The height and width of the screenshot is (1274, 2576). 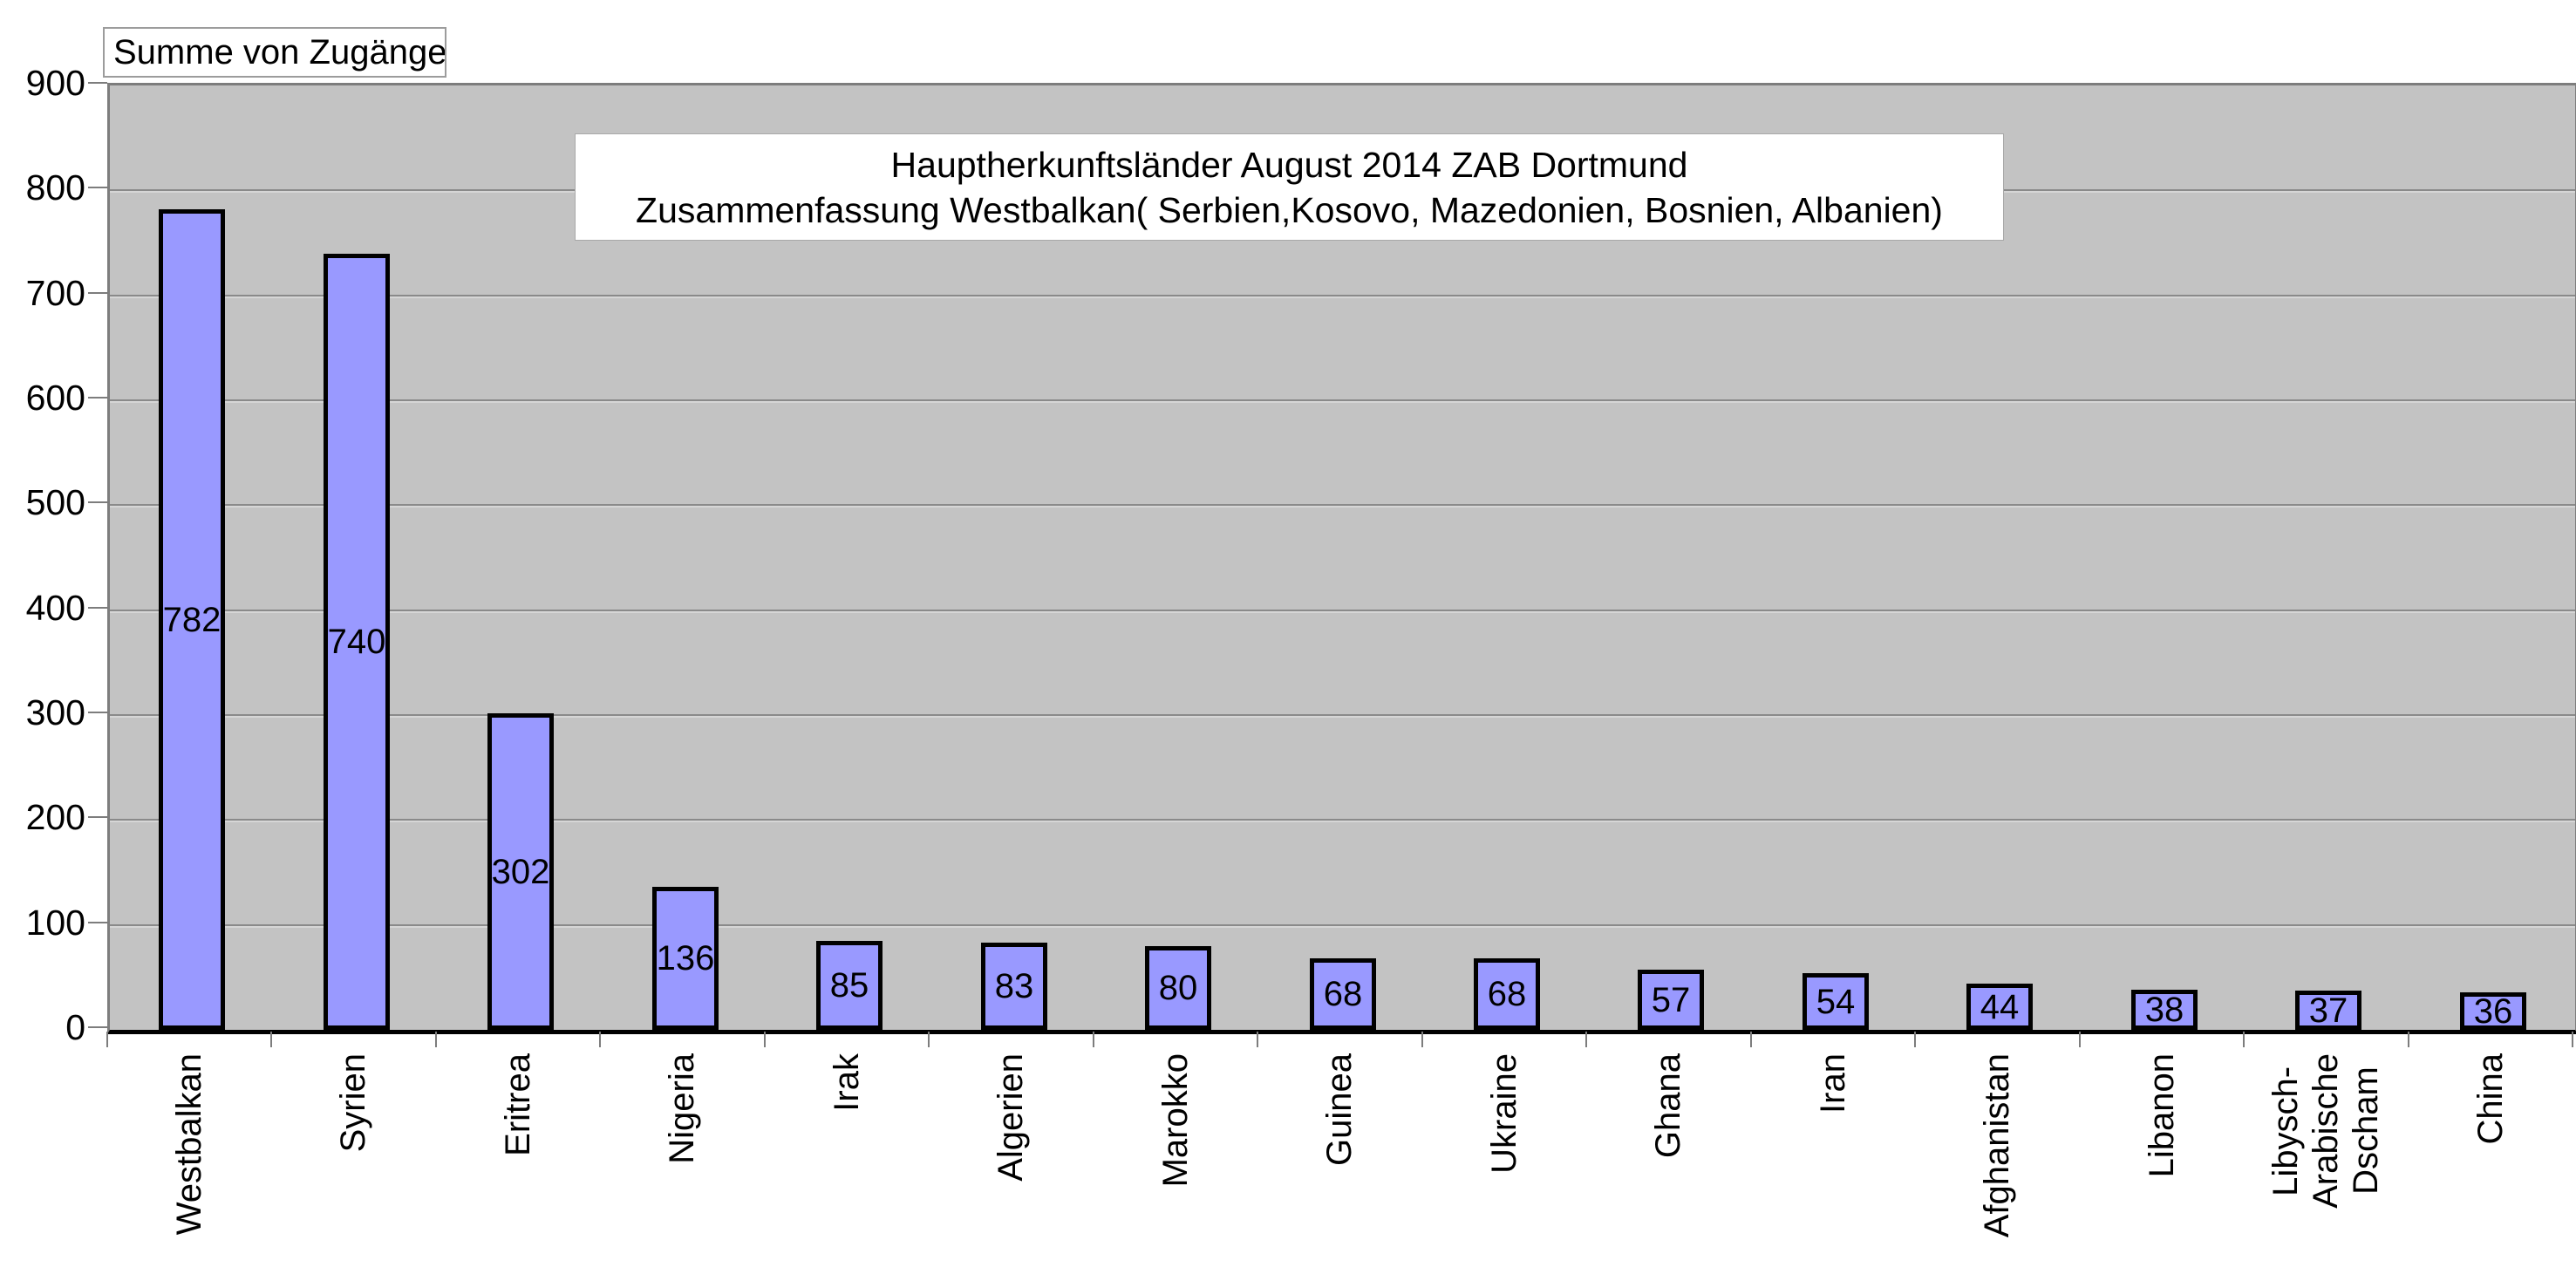 What do you see at coordinates (1504, 1113) in the screenshot?
I see `x-axis-label-text: Ukraine` at bounding box center [1504, 1113].